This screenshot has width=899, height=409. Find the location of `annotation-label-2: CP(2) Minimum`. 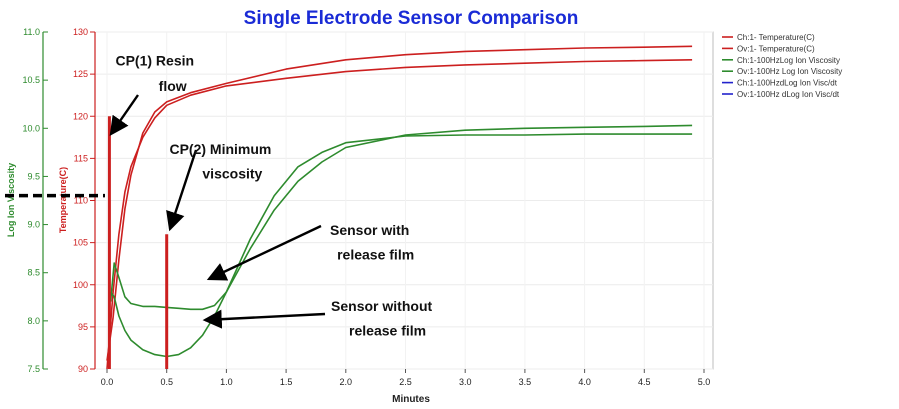

annotation-label-2: CP(2) Minimum is located at coordinates (220, 149).